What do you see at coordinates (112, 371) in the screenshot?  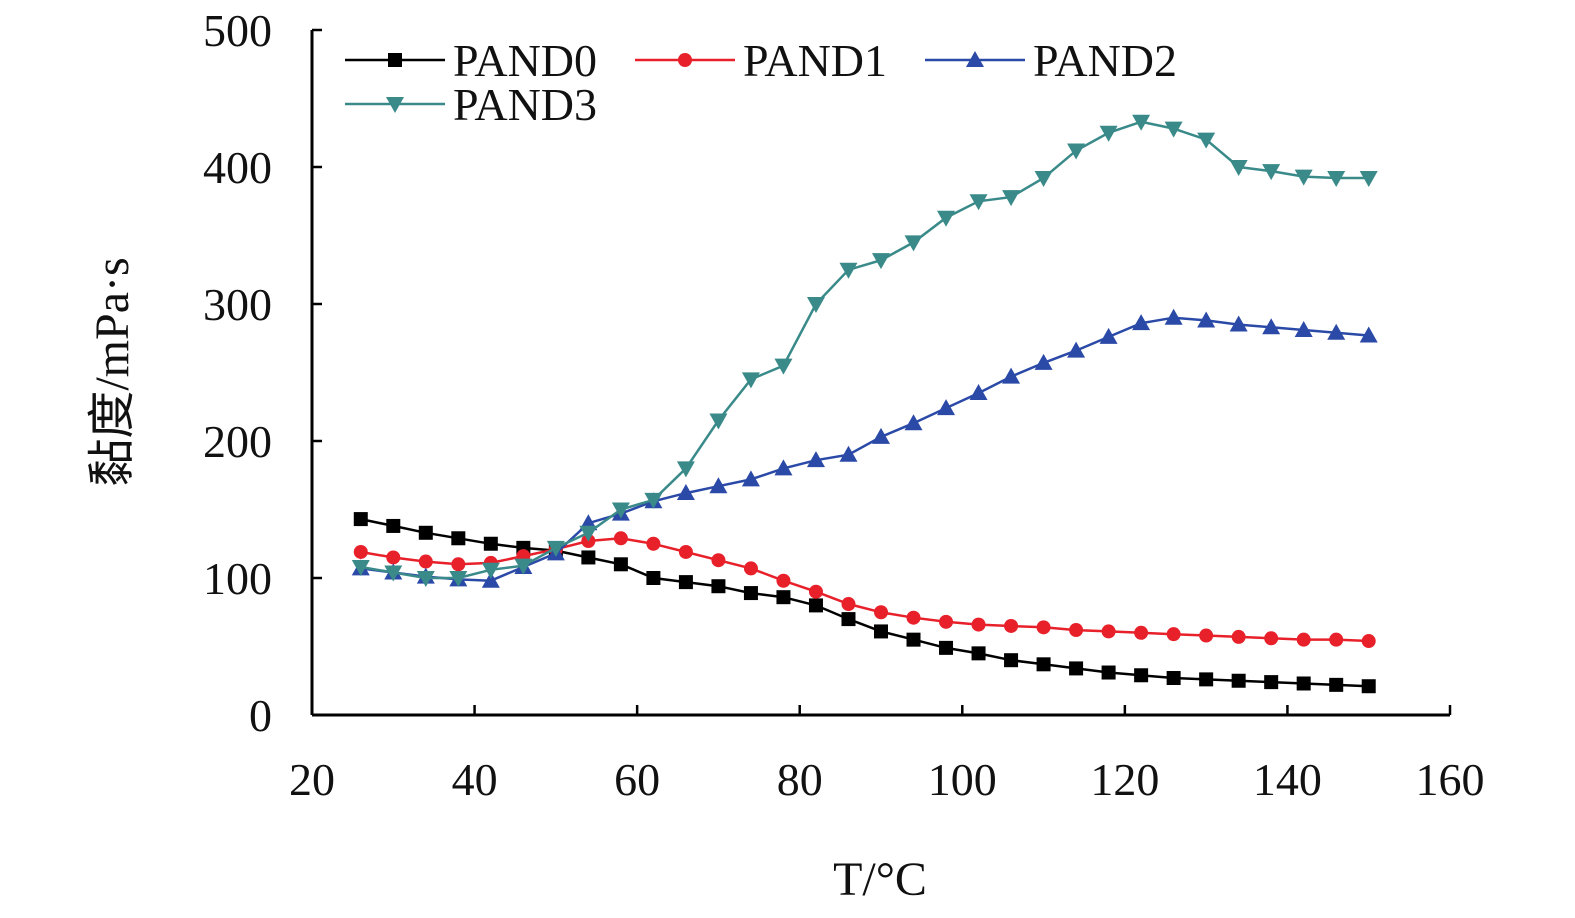 I see `y-axis-title: 黏度/mPa·s` at bounding box center [112, 371].